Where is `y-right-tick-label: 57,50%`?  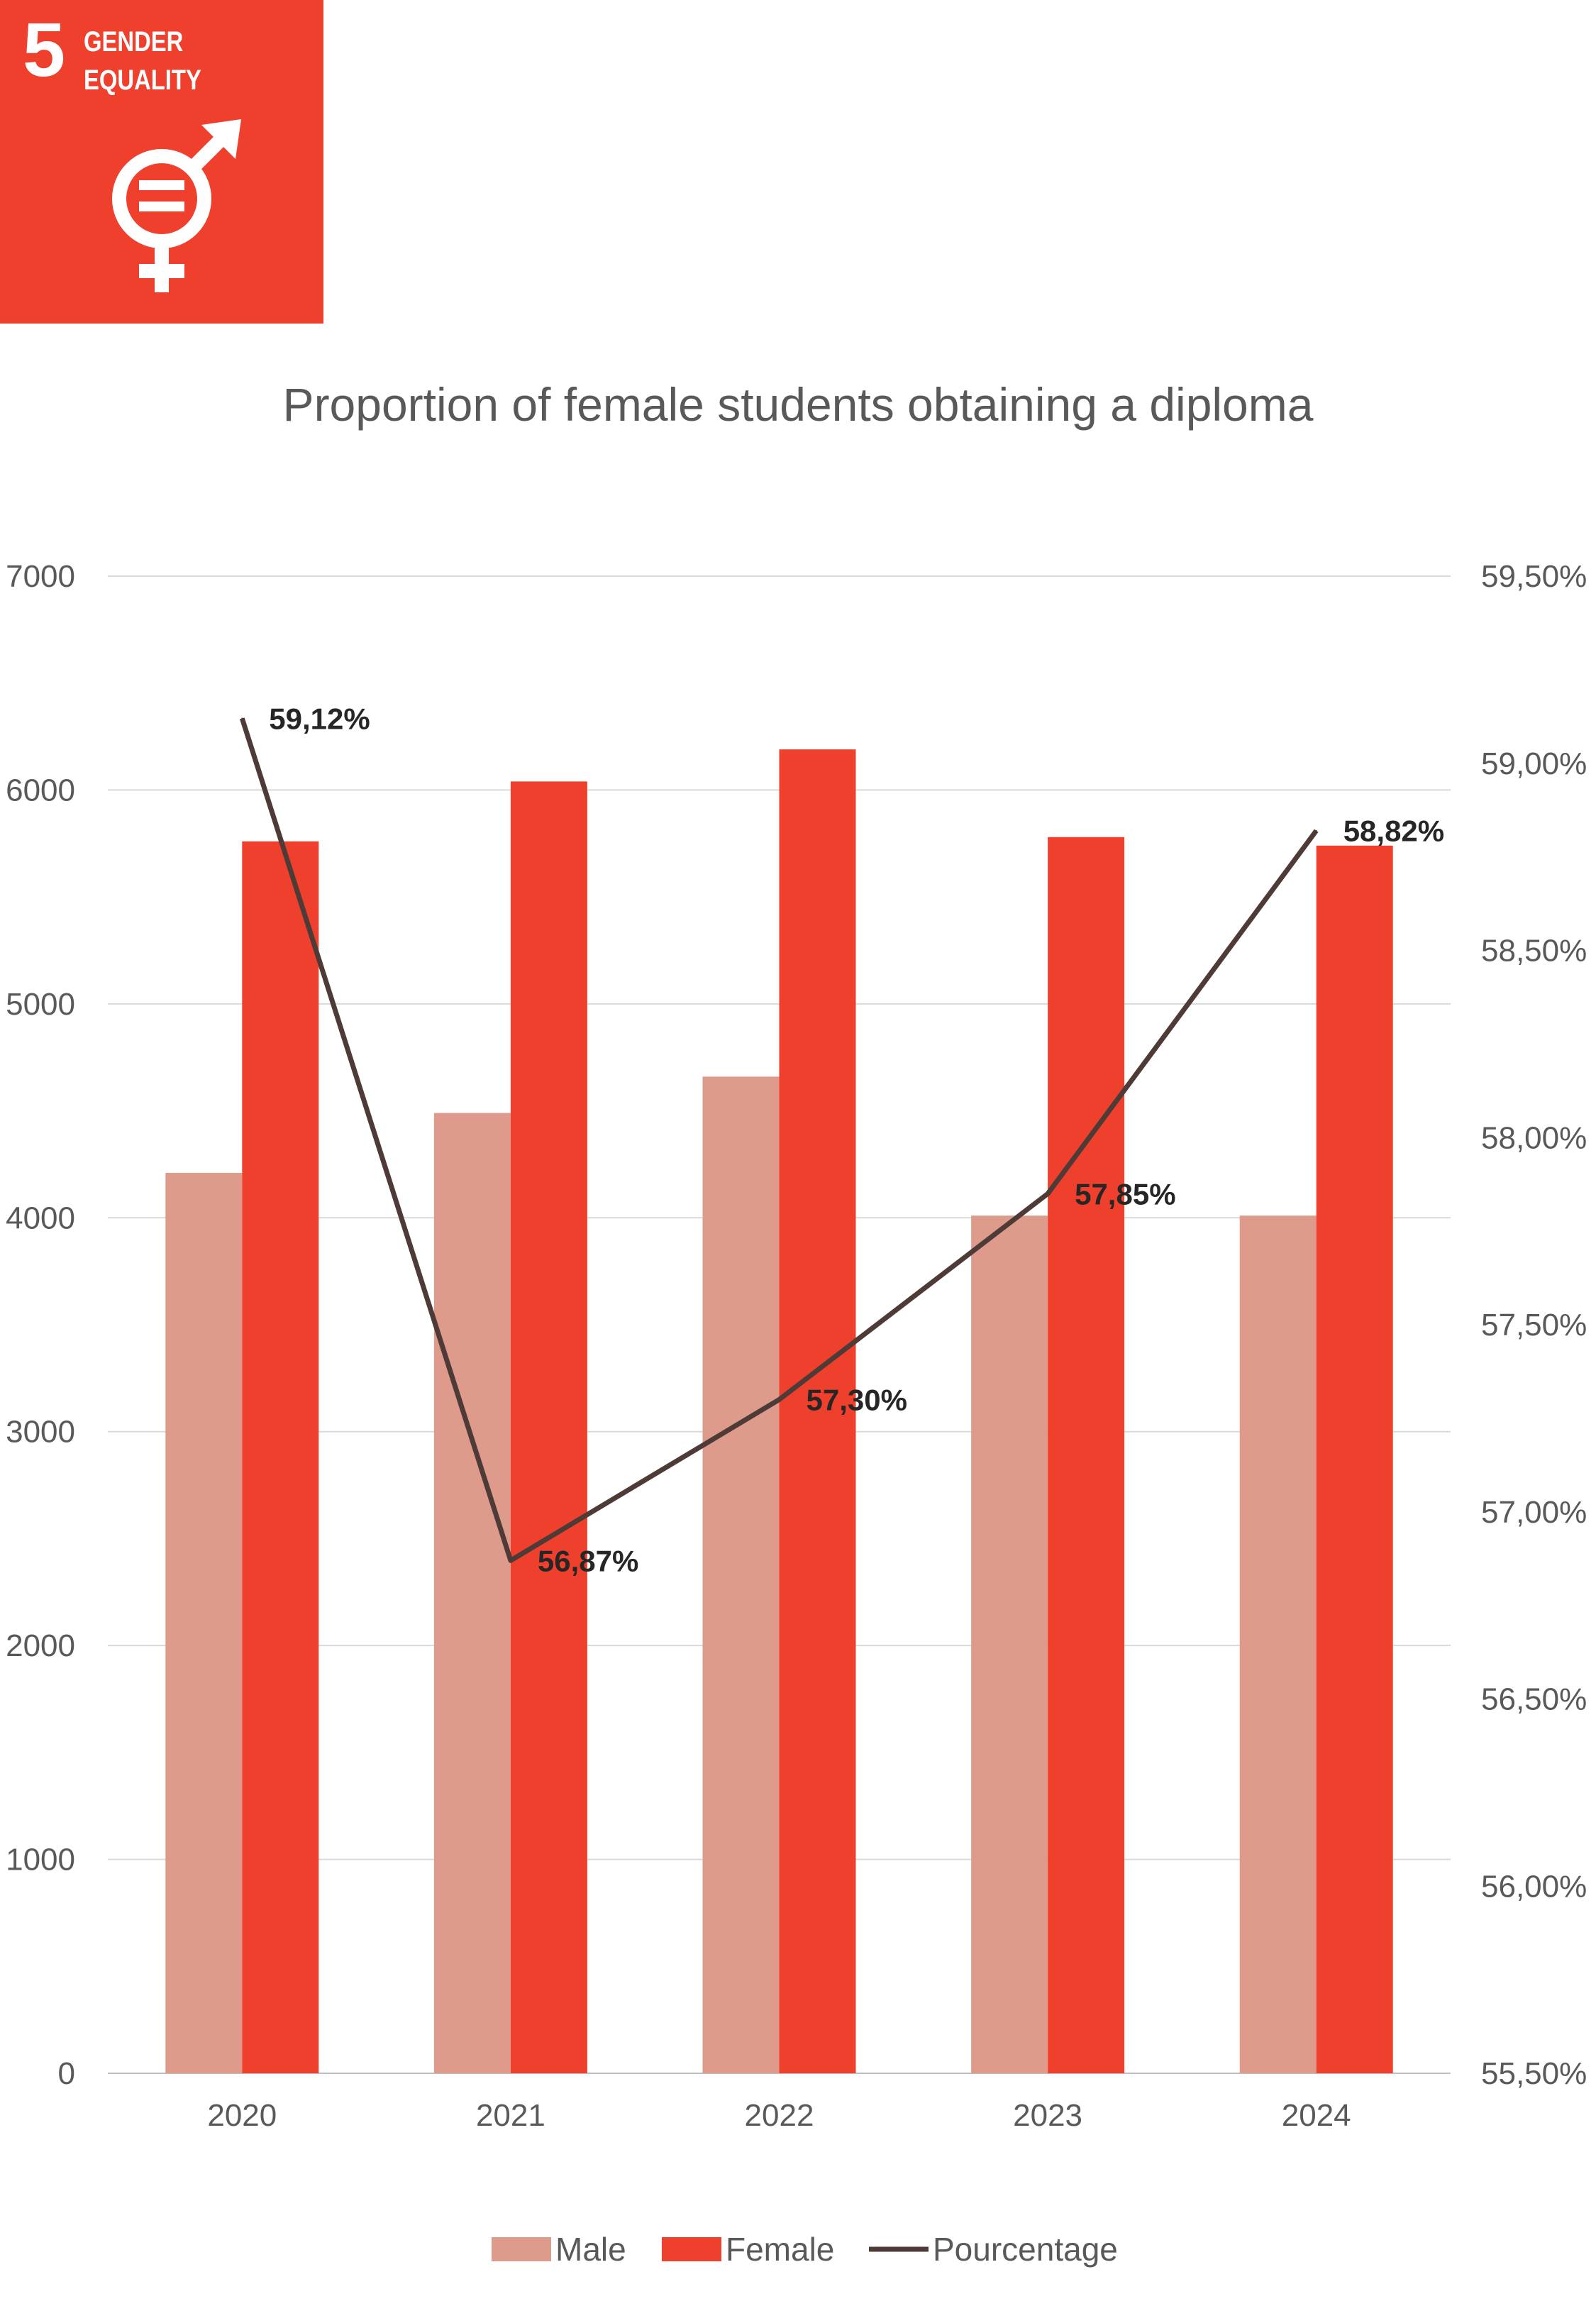 y-right-tick-label: 57,50% is located at coordinates (1534, 1325).